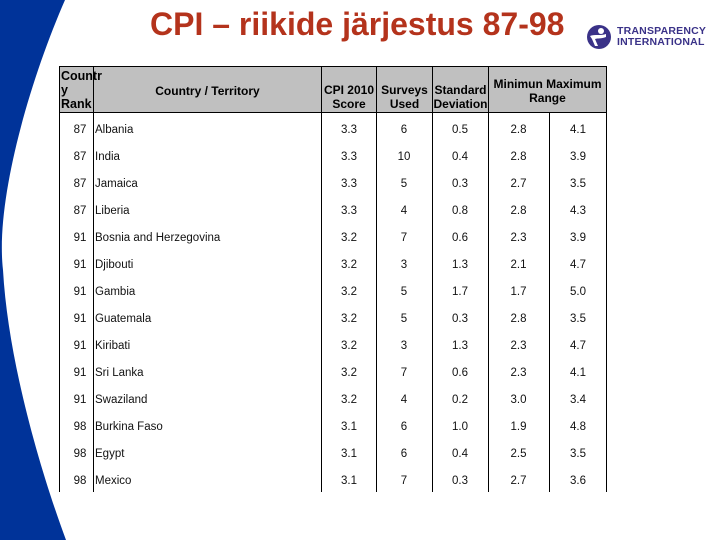 The image size is (720, 540). I want to click on cell-min: 2.5, so click(518, 454).